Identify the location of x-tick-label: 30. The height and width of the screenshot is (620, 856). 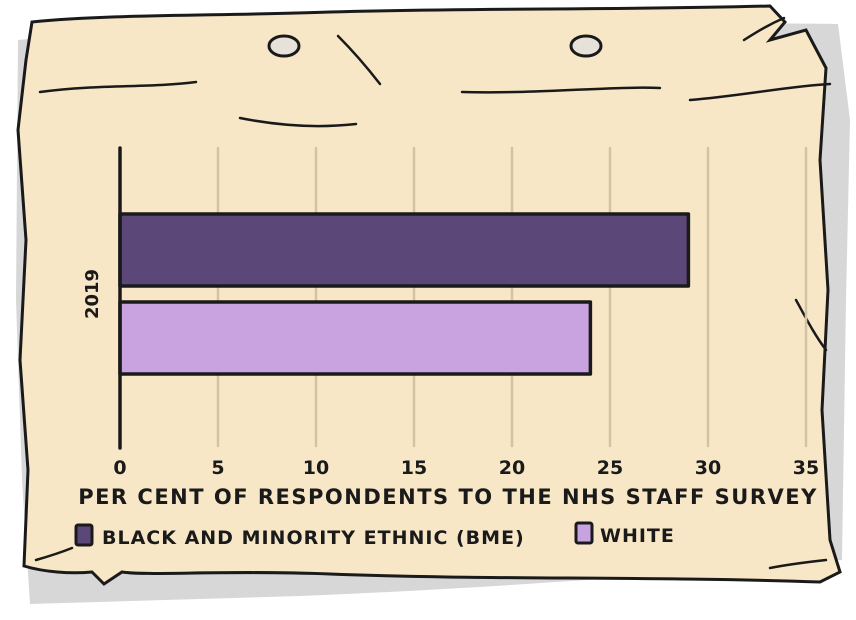
(708, 468).